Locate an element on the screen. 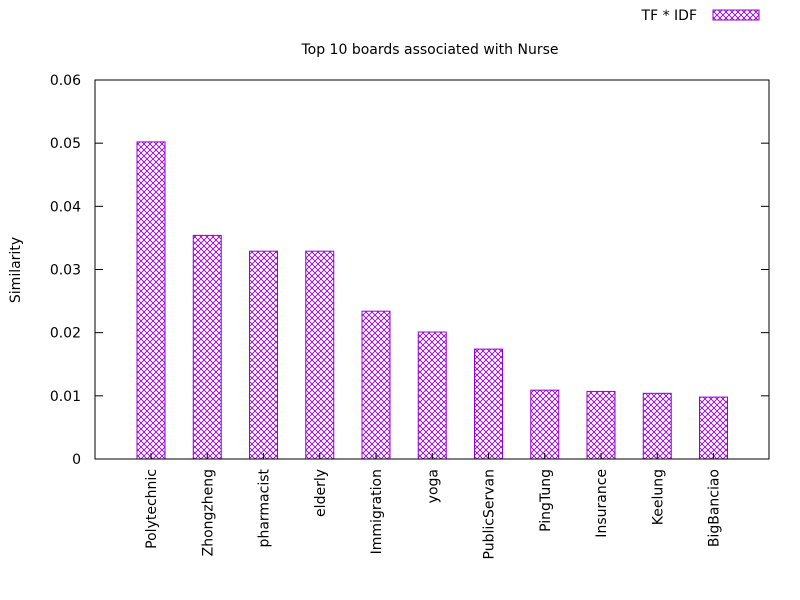 The width and height of the screenshot is (800, 600). y-tick-label: 0.05 is located at coordinates (65, 144).